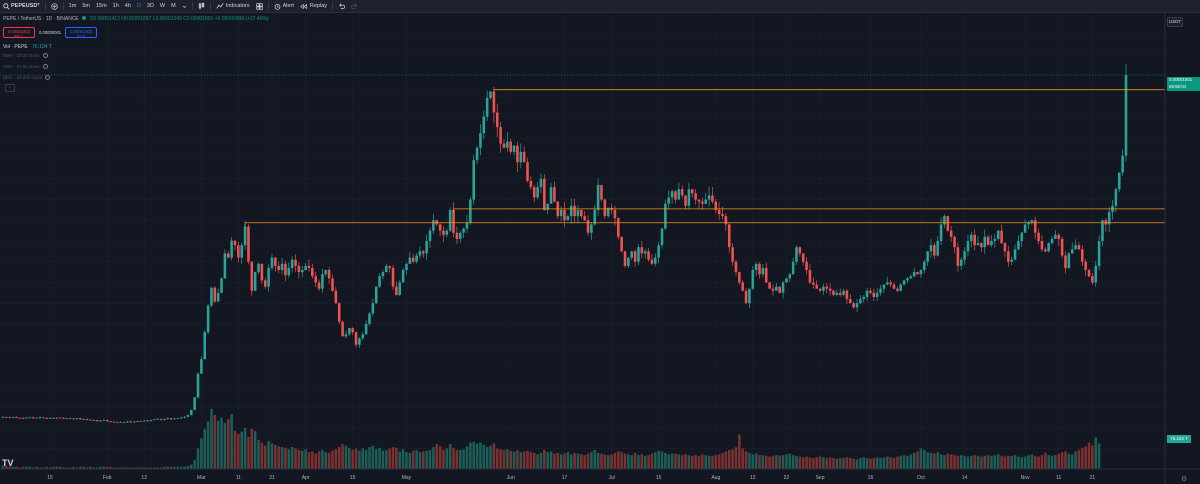 This screenshot has width=1200, height=484. Describe the element at coordinates (184, 6) in the screenshot. I see `interval-dropdown` at that location.